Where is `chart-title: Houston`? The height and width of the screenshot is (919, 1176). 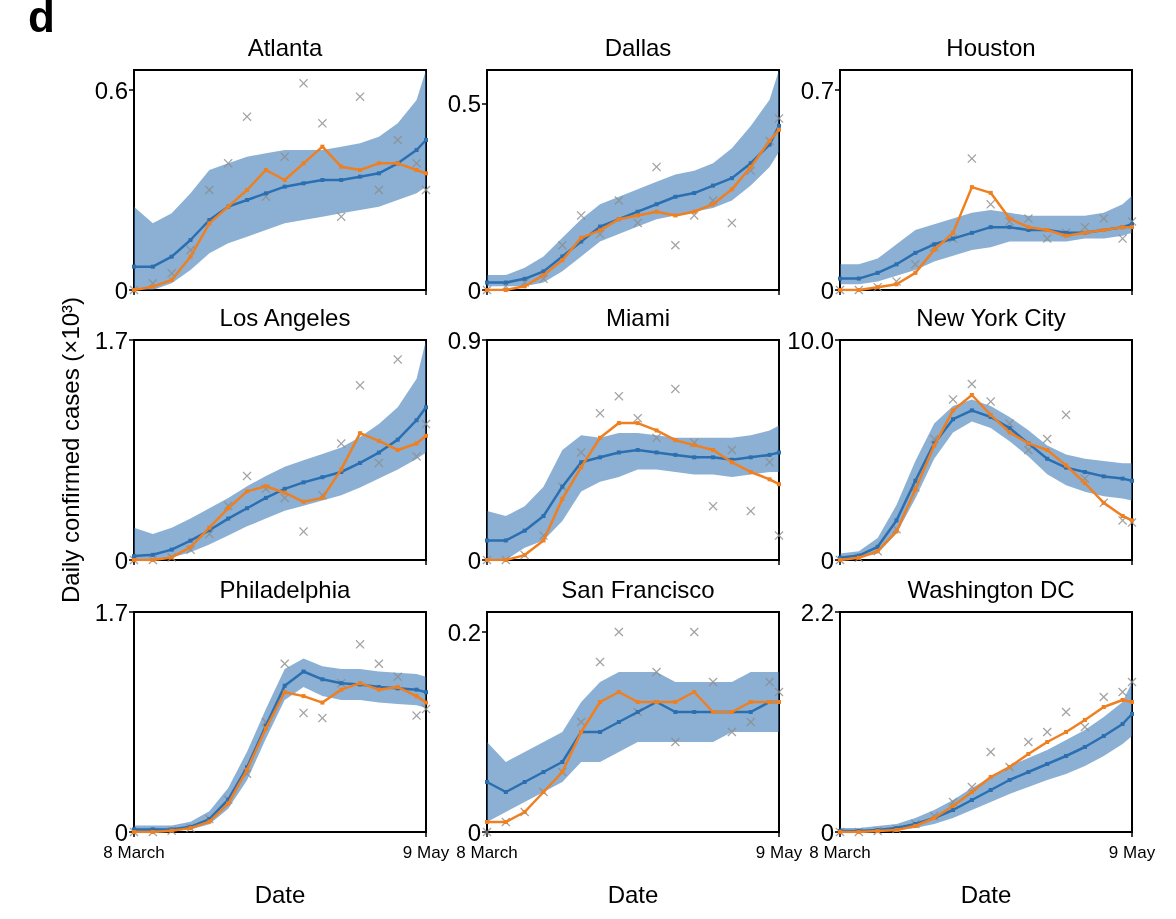
chart-title: Houston is located at coordinates (991, 47).